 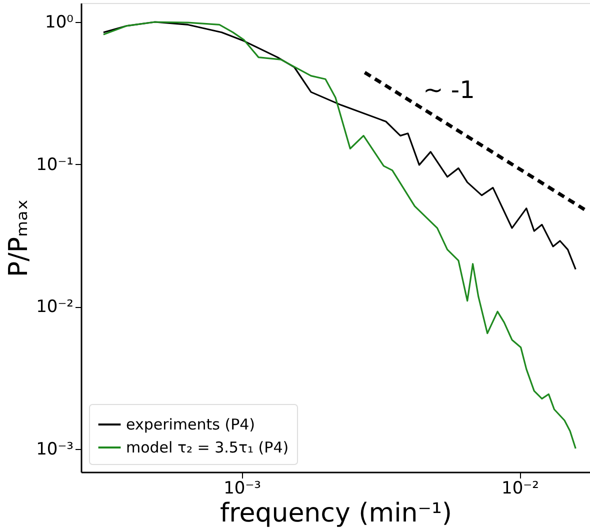 What do you see at coordinates (19, 238) in the screenshot?
I see `y-axis-title: P/Pₘₐₓ` at bounding box center [19, 238].